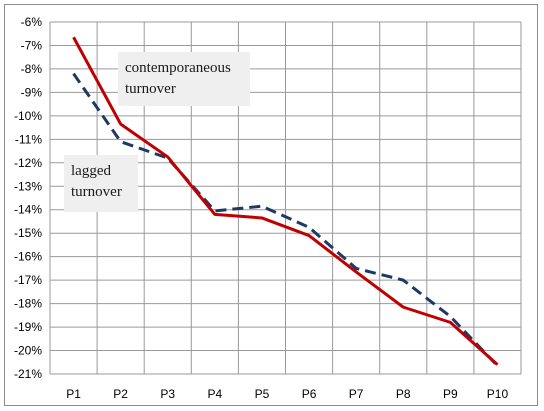  I want to click on y-tick-label: -15%, so click(28, 233).